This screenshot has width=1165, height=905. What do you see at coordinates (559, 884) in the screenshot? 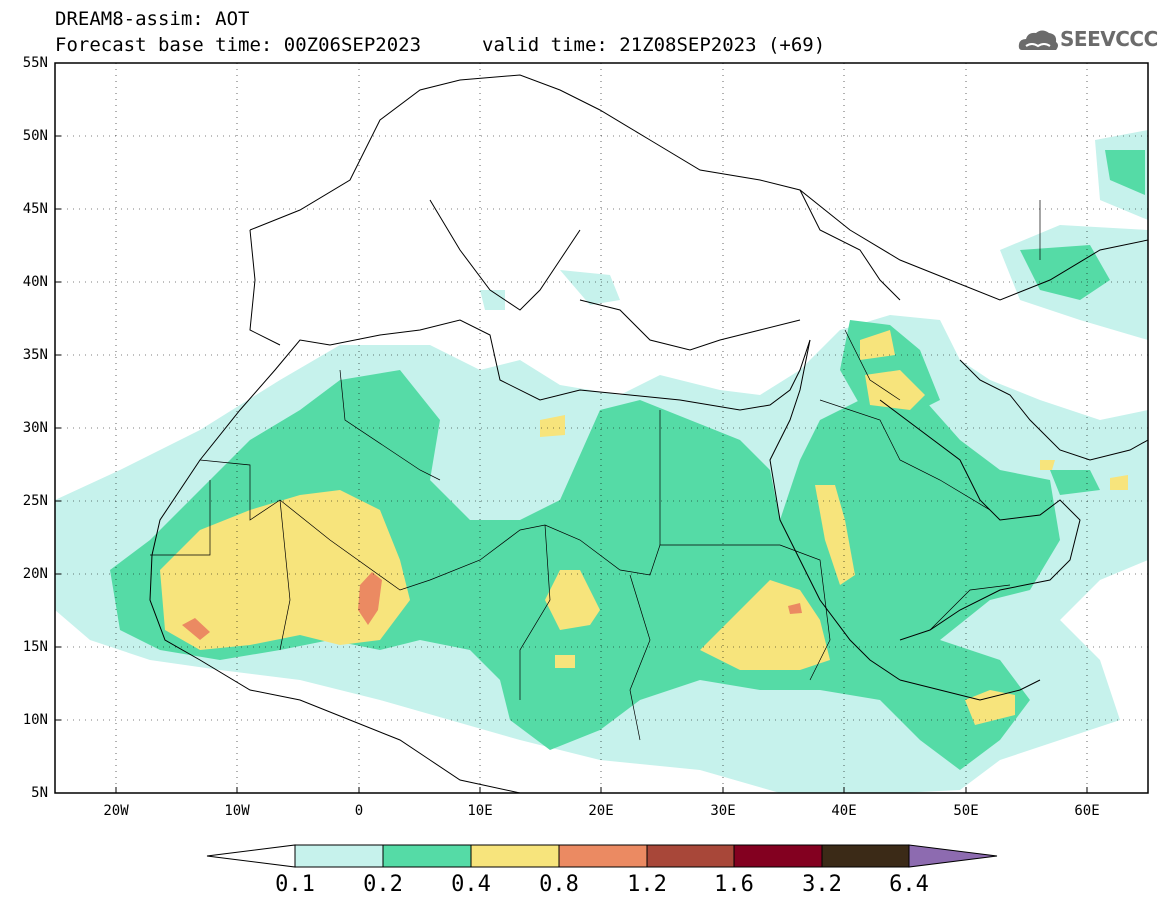
I see `colorbar-label: 0.8` at bounding box center [559, 884].